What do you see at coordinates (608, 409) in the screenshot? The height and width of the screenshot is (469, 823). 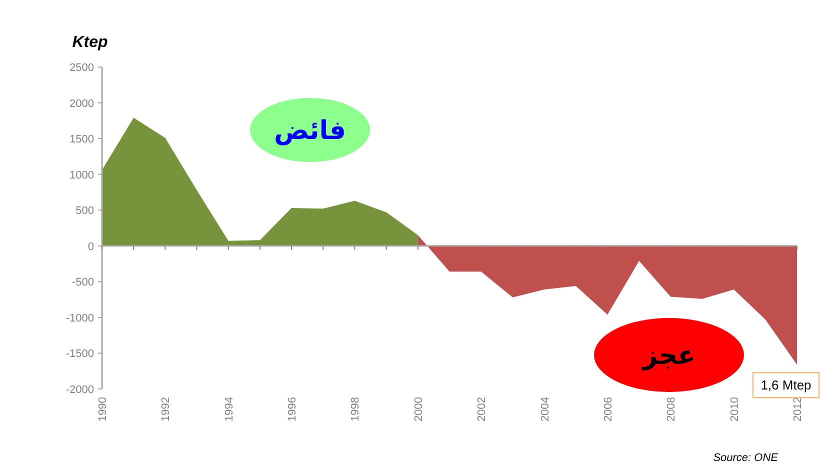 I see `x-tick-label: 2006` at bounding box center [608, 409].